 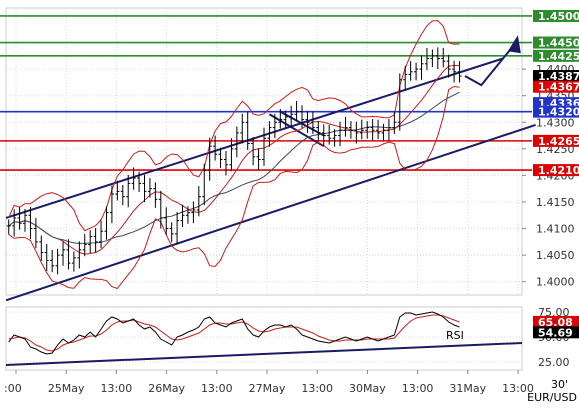 I want to click on level-tag: 1.4367, so click(x=556, y=87).